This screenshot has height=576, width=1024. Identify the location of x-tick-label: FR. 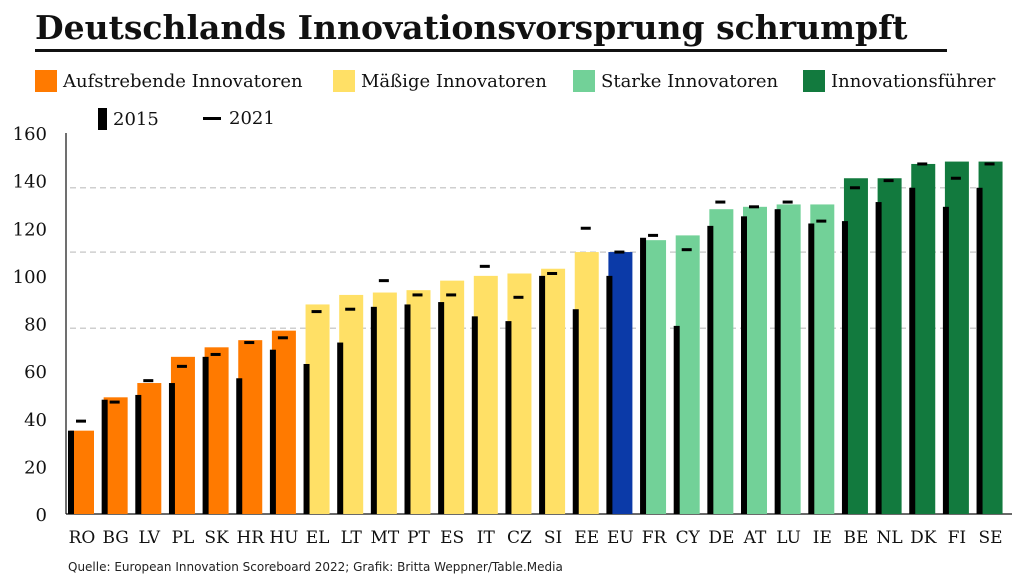
(655, 538).